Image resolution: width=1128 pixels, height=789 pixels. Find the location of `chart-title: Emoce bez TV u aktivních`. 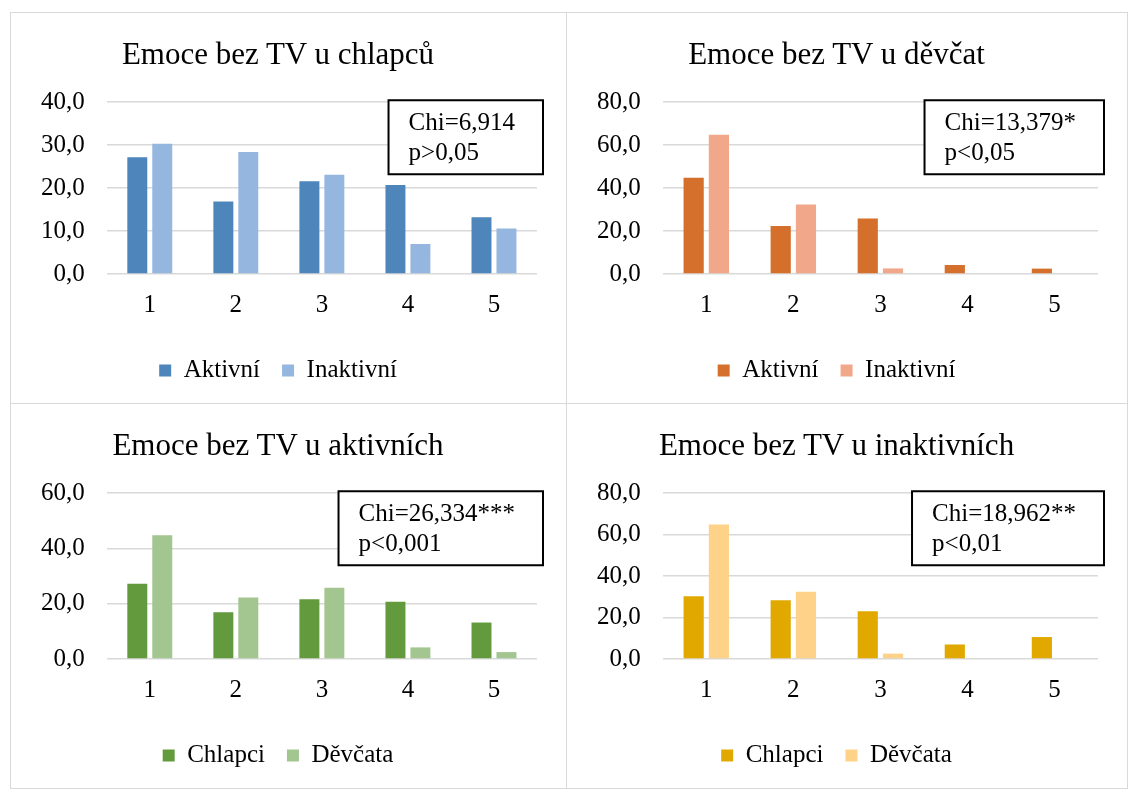

chart-title: Emoce bez TV u aktivních is located at coordinates (278, 444).